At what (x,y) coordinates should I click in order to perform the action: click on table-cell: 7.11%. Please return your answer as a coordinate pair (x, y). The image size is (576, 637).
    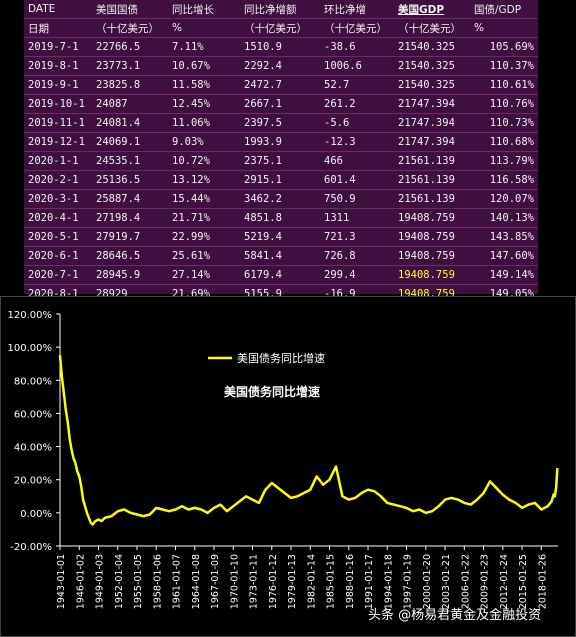
    Looking at the image, I should click on (204, 47).